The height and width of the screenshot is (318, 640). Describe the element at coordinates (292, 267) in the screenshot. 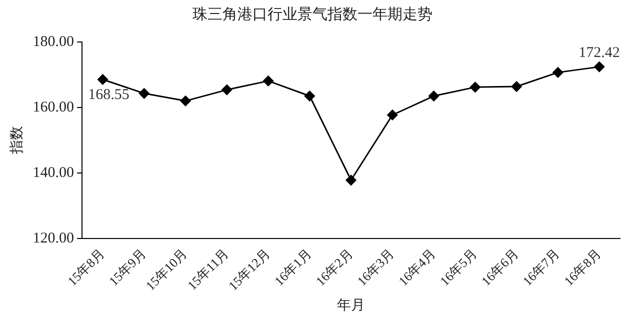

I see `x-tick-label: 16年1月` at that location.